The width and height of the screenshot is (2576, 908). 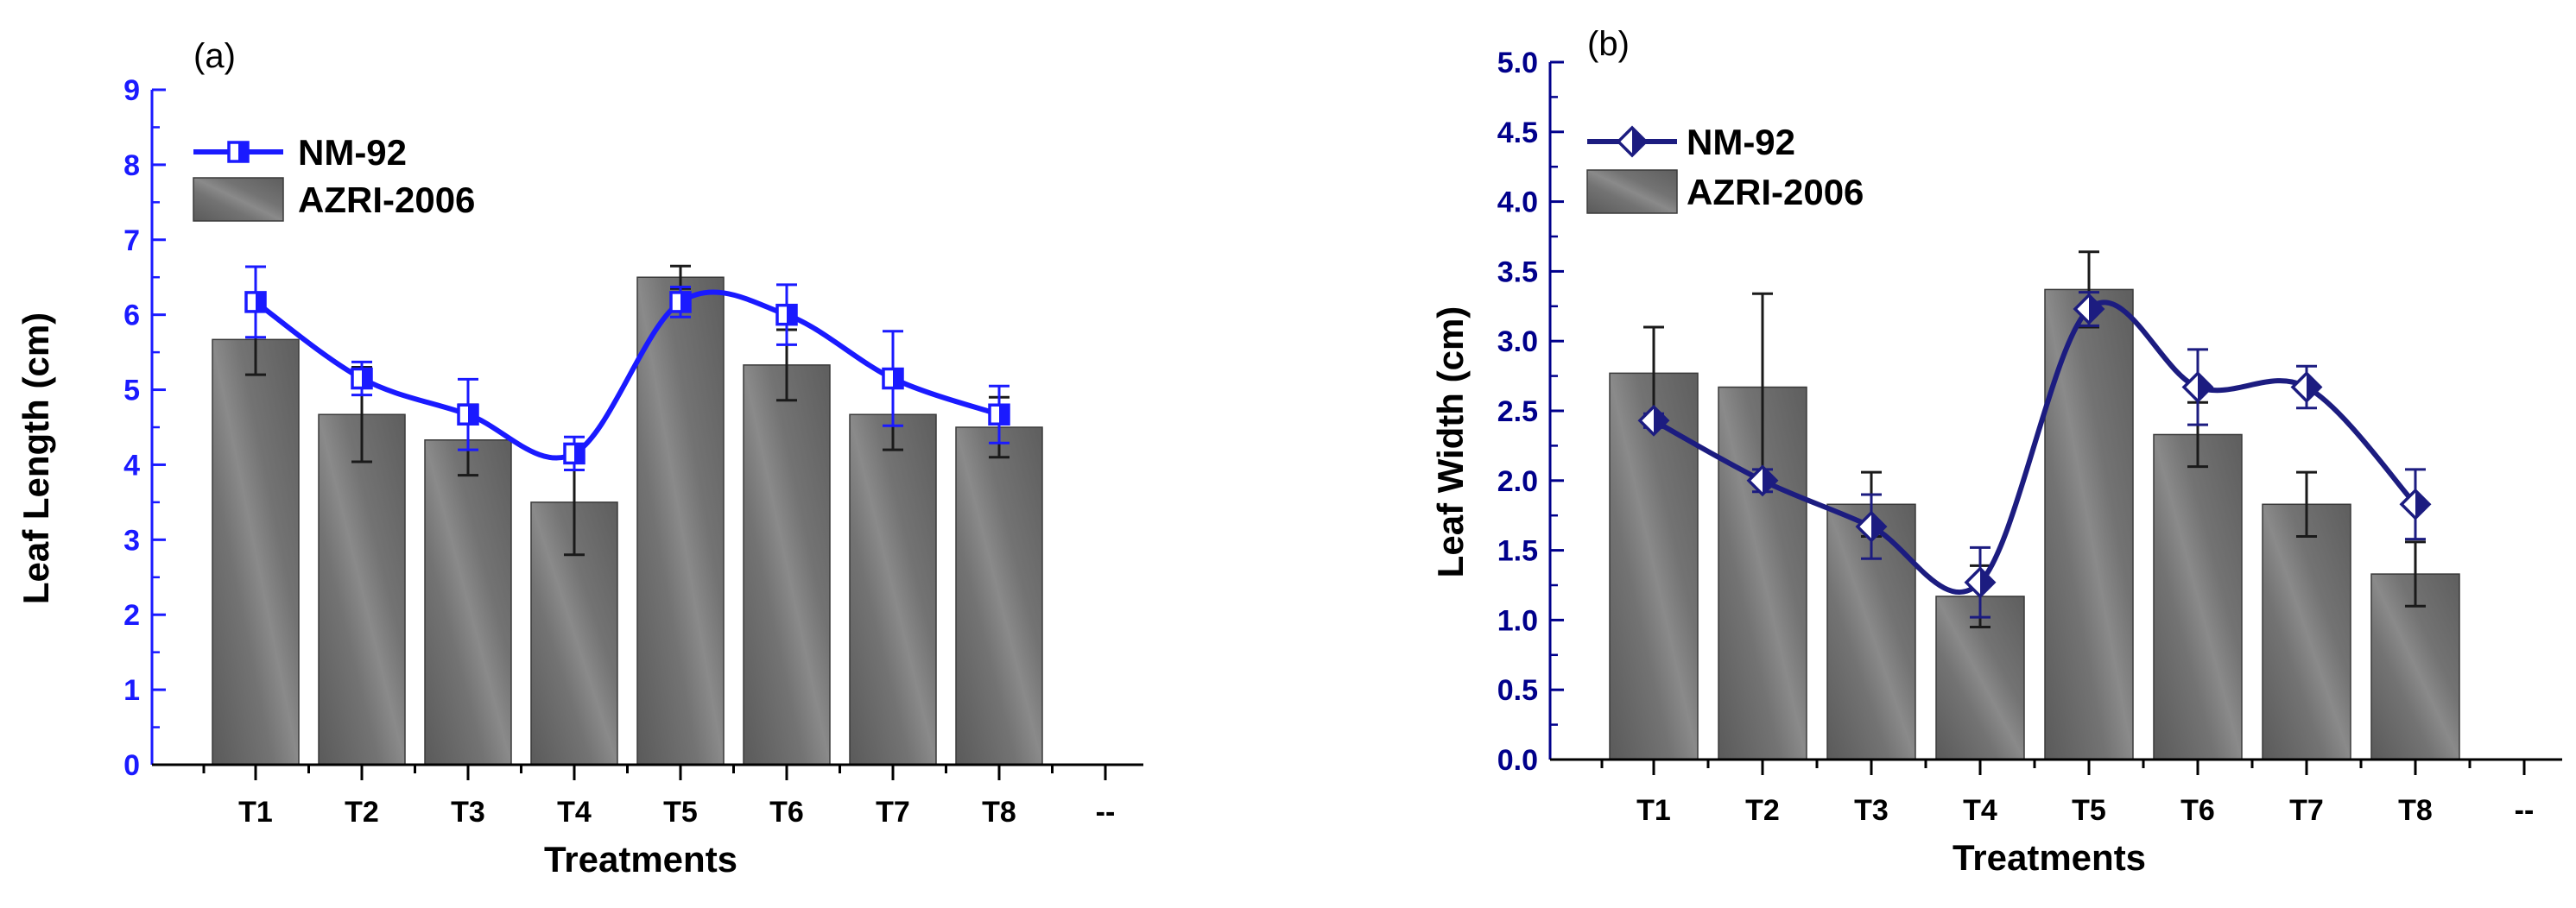 What do you see at coordinates (468, 602) in the screenshot?
I see `bar-azri-T3` at bounding box center [468, 602].